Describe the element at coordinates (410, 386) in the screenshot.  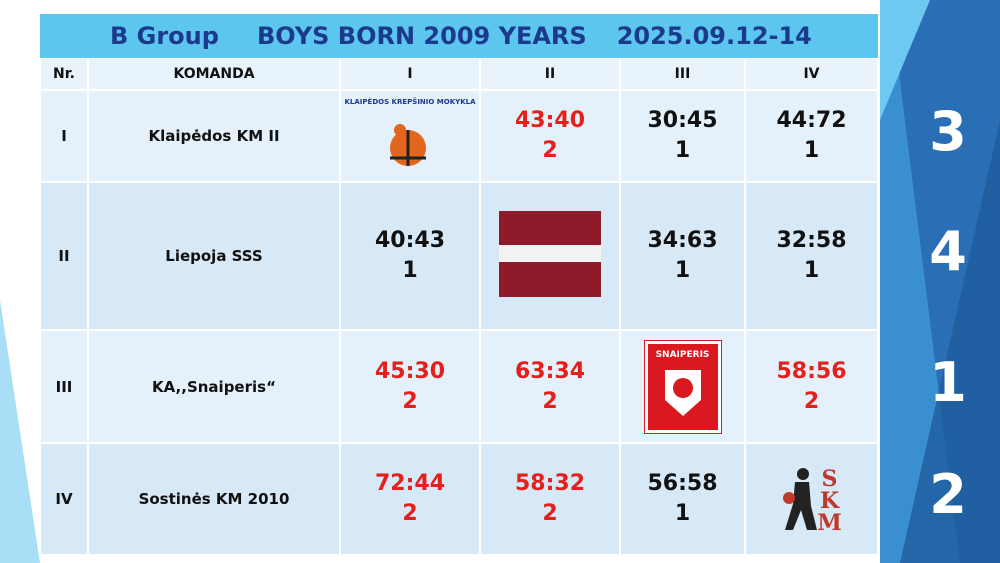
I see `result-cell: 45:30 2` at that location.